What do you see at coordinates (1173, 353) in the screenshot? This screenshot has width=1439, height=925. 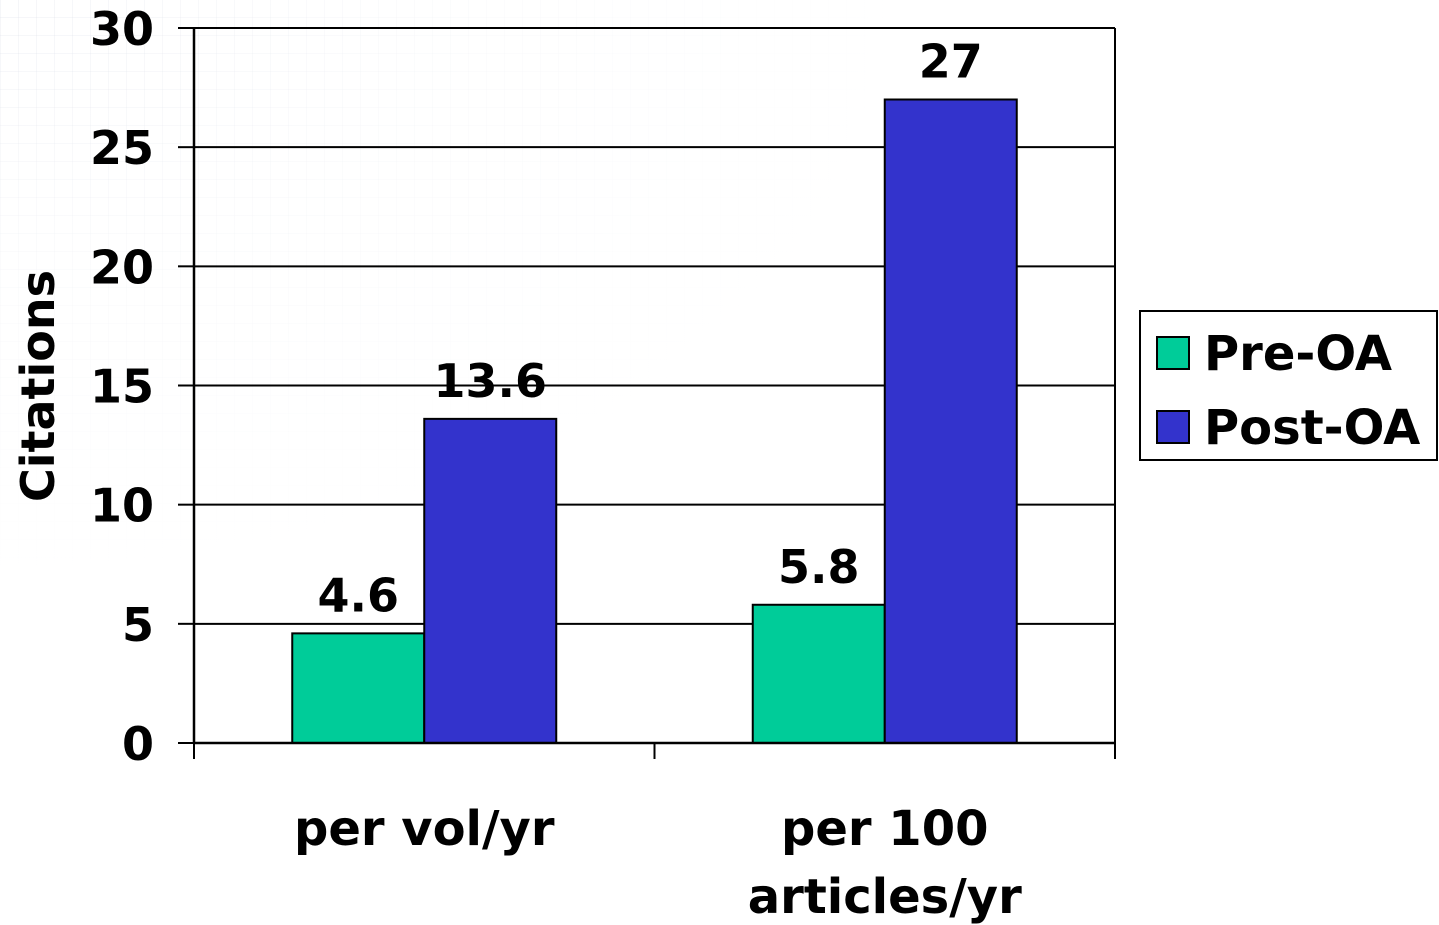 I see `legend-swatch-pre-oa` at bounding box center [1173, 353].